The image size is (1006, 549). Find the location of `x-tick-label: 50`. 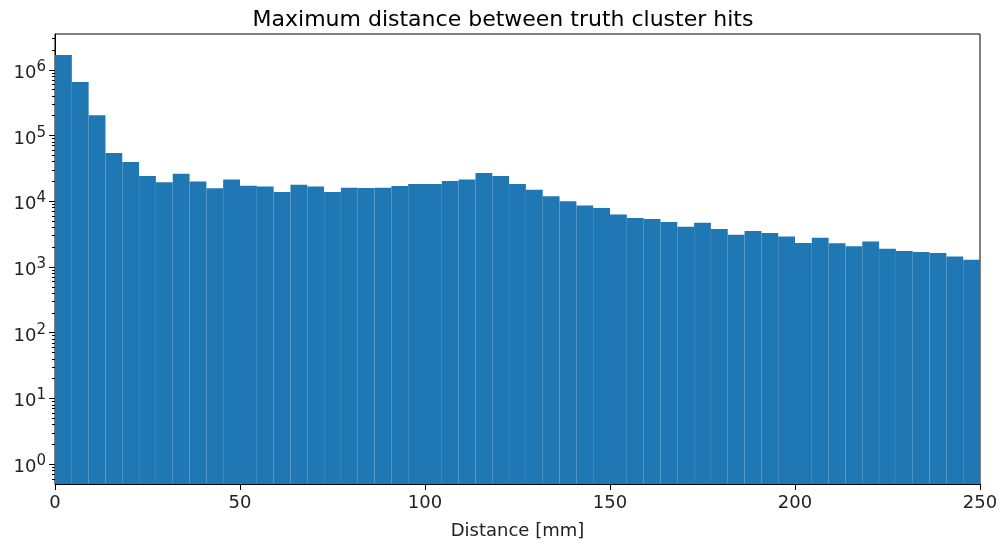

x-tick-label: 50 is located at coordinates (240, 501).